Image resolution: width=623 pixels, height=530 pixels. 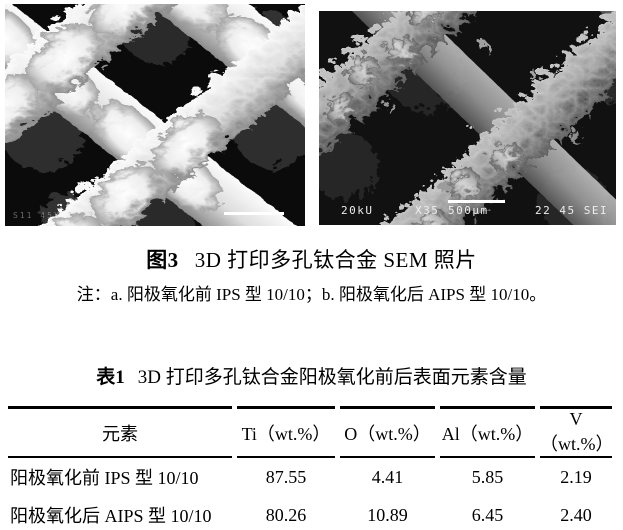 I want to click on table-row: 阳极氧化前 IPS 型 10/10 87.55 4.41 5.85 2.19, so click(x=310, y=477).